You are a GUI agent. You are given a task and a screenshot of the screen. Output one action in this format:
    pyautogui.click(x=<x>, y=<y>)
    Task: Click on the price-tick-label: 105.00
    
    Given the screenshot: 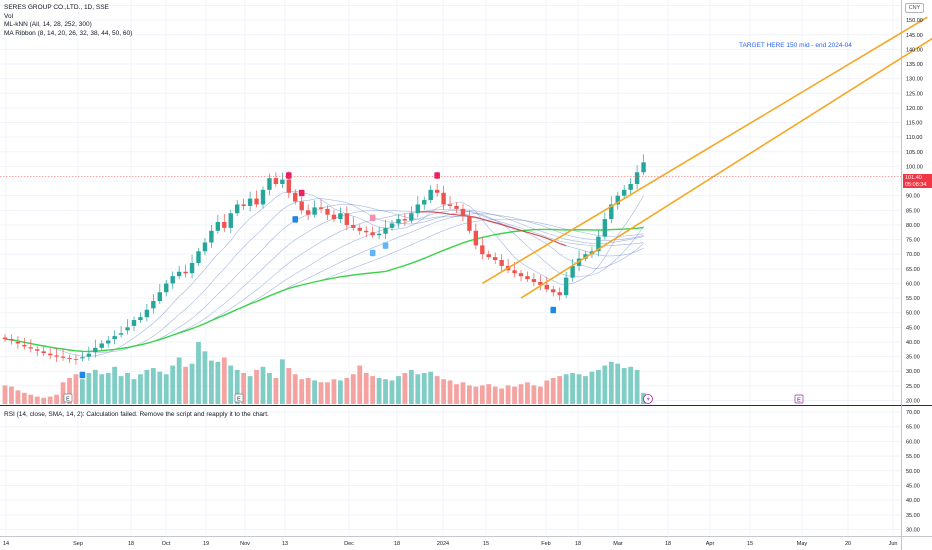 What is the action you would take?
    pyautogui.click(x=914, y=153)
    